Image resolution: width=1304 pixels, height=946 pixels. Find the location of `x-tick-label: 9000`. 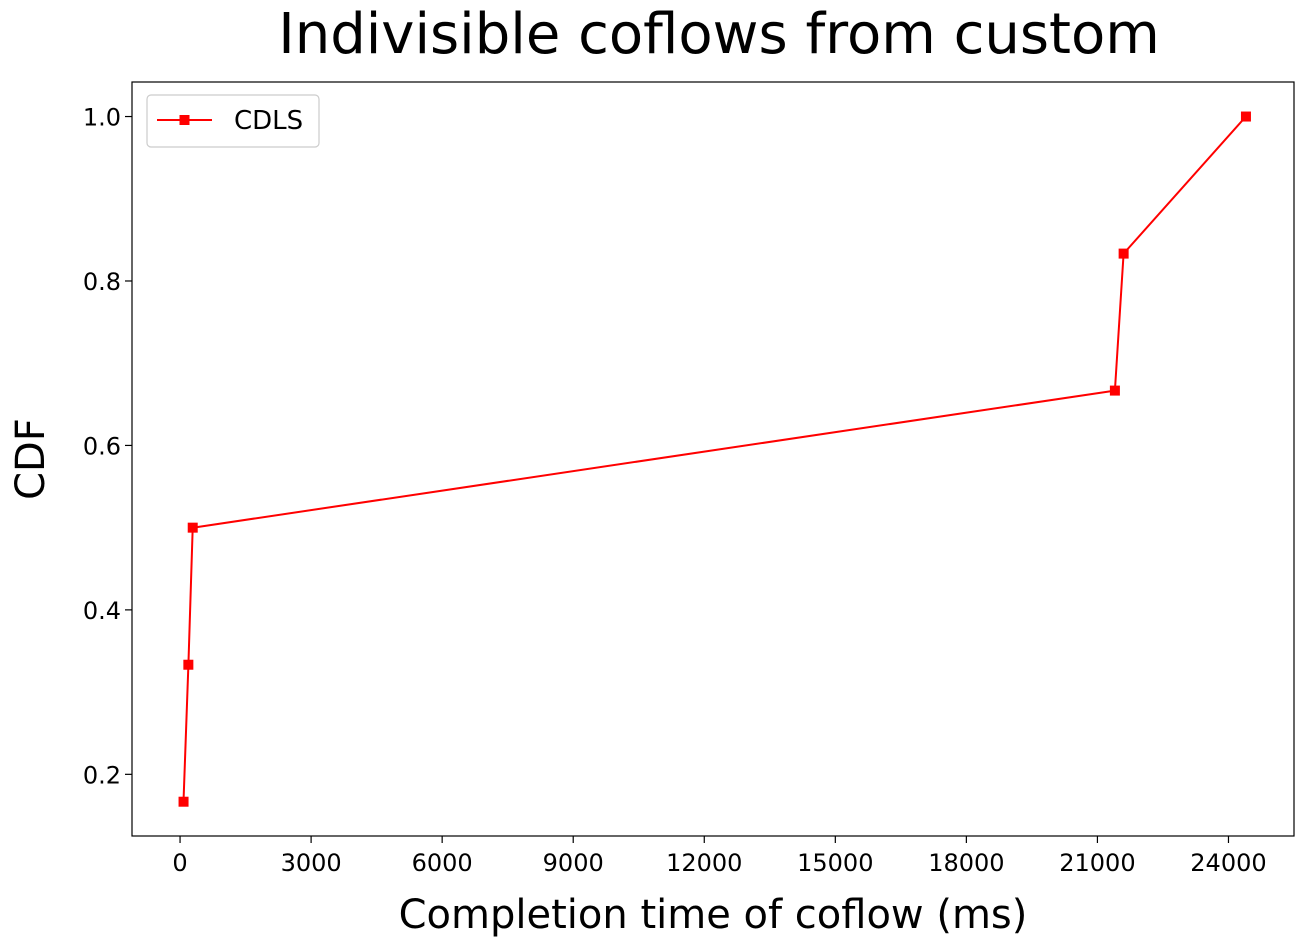

x-tick-label: 9000 is located at coordinates (573, 863).